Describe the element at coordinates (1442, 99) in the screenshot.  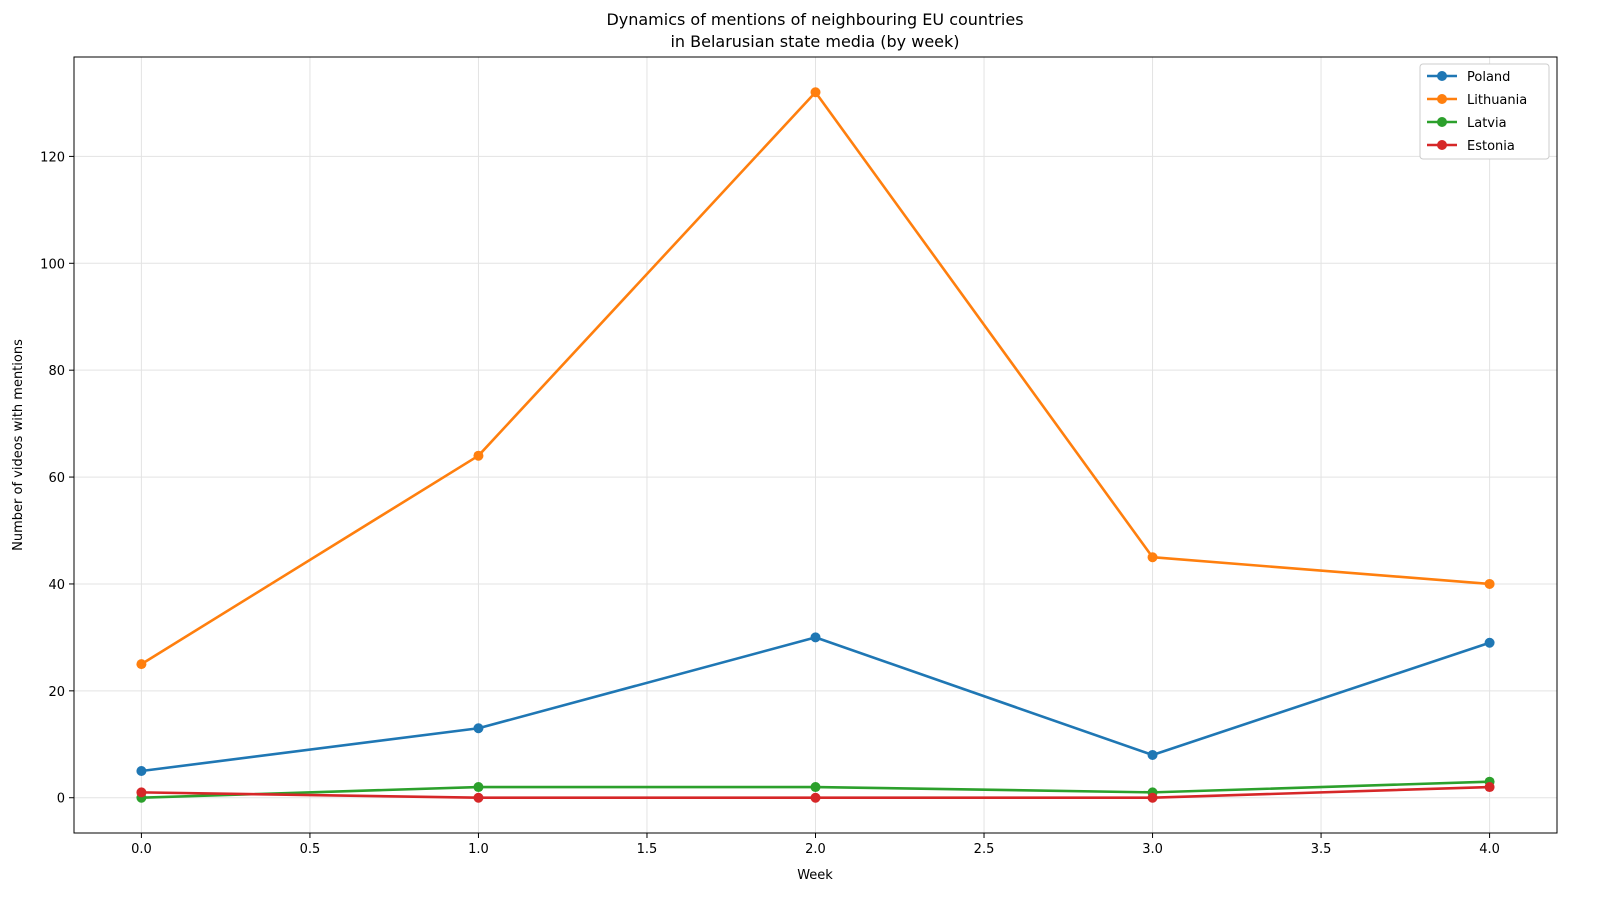
I see `legend-marker-lithuania` at that location.